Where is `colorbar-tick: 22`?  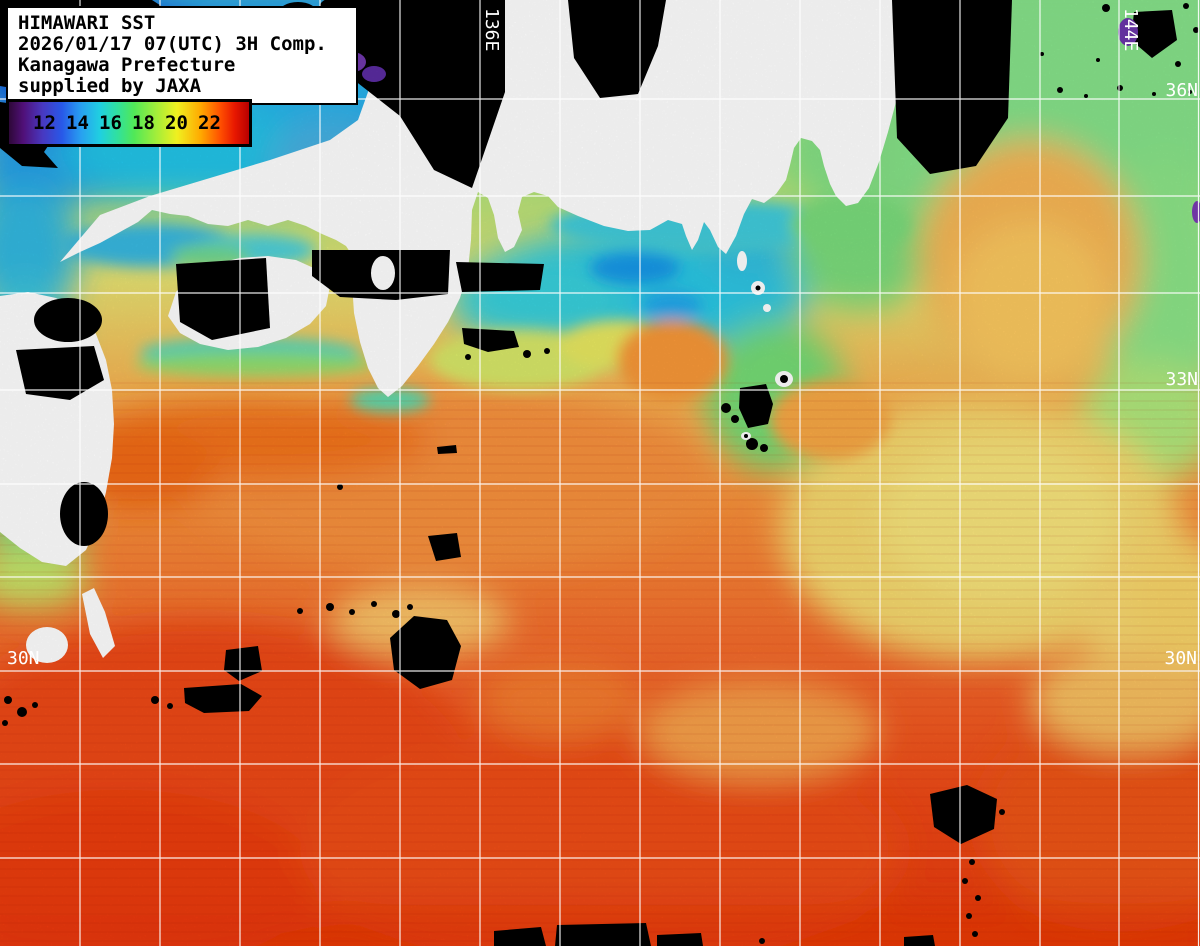
colorbar-tick: 22 is located at coordinates (209, 123).